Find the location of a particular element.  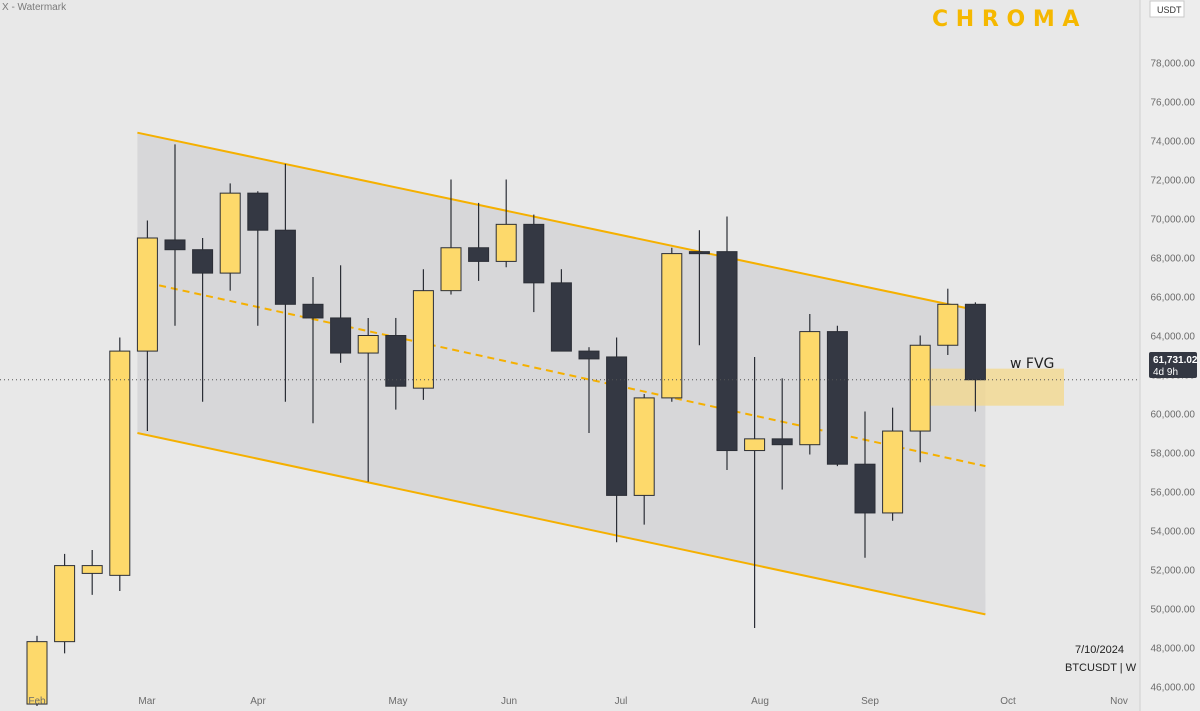

y-tick-label: 48,000.00 is located at coordinates (1173, 649).